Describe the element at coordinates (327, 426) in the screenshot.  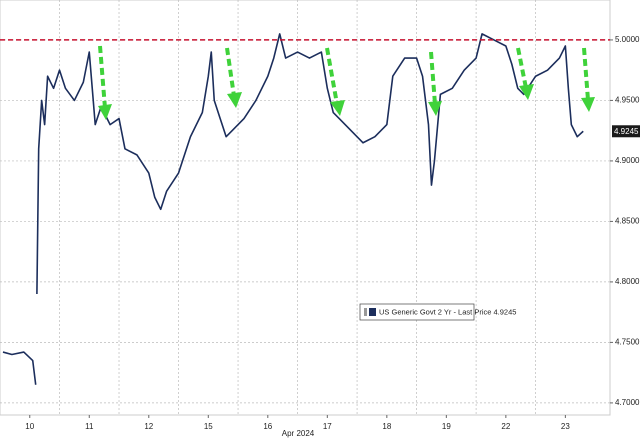
I see `x-tick-label: 17` at that location.